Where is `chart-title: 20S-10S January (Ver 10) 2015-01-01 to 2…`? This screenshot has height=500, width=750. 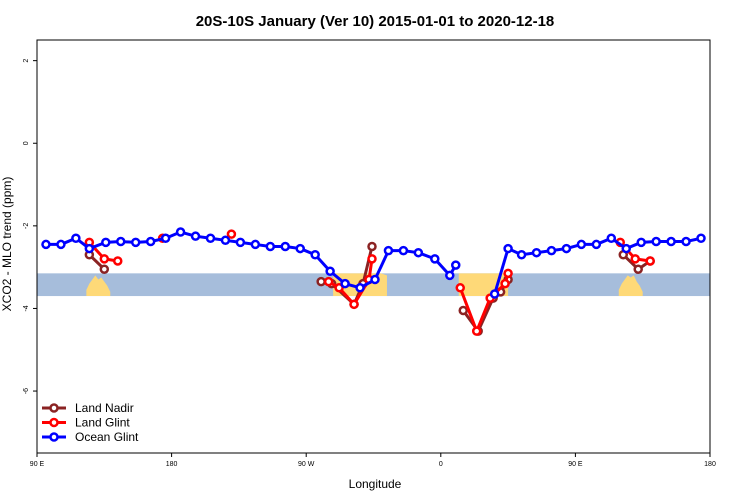
chart-title: 20S-10S January (Ver 10) 2015-01-01 to 2… is located at coordinates (375, 21).